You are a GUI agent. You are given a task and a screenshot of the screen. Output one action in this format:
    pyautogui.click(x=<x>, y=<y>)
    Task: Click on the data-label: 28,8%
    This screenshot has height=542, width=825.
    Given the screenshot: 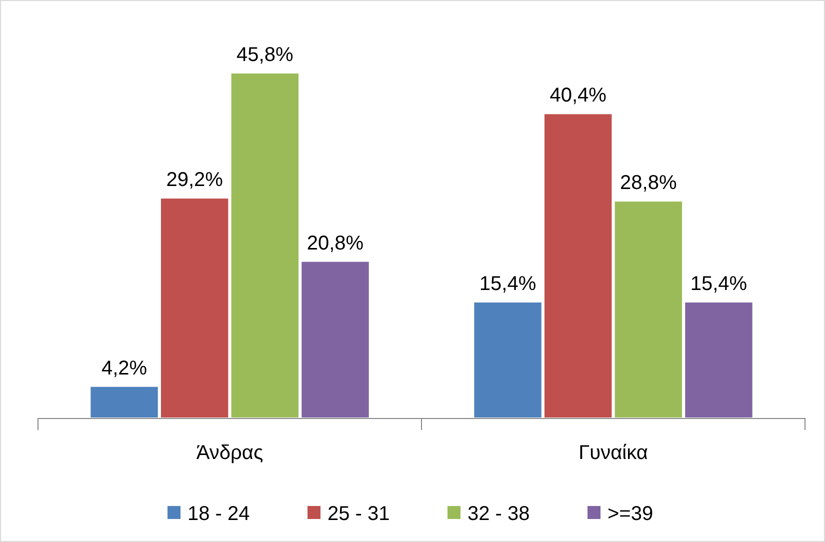 What is the action you would take?
    pyautogui.click(x=648, y=183)
    